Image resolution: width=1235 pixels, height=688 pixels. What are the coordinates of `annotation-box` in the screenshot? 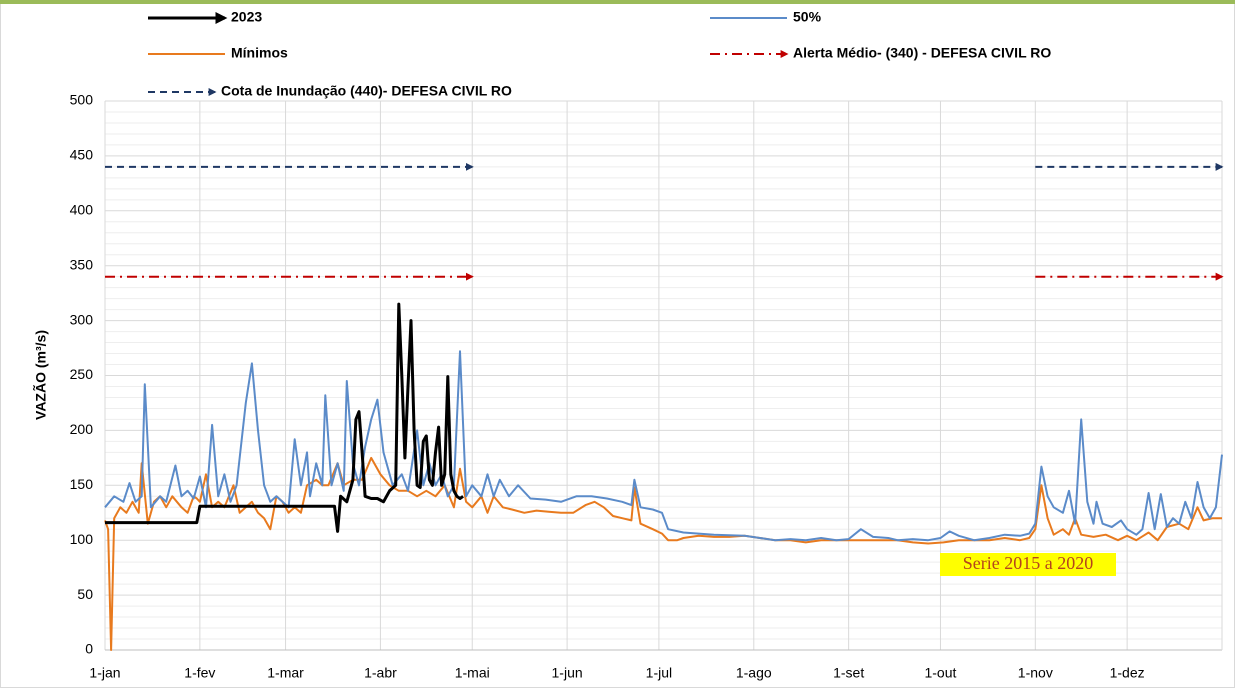 It's located at (1028, 564).